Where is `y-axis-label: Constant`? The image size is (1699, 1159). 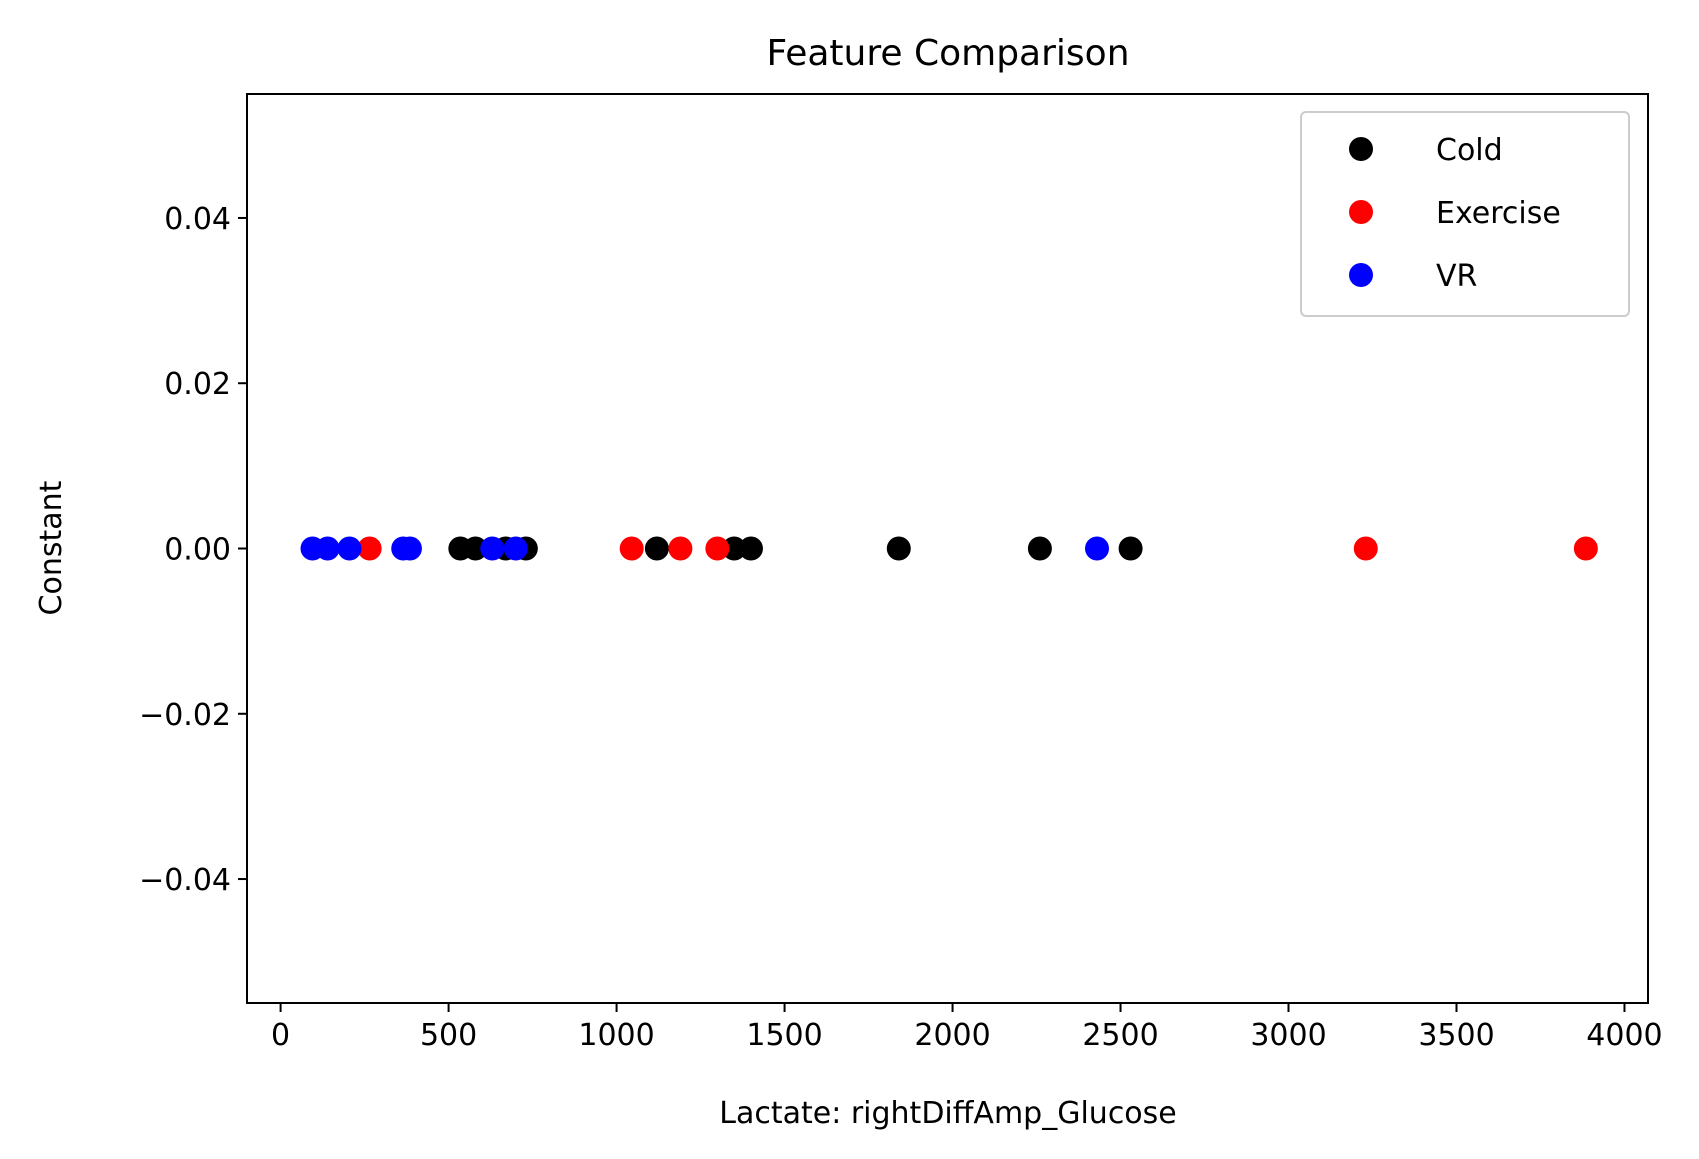 y-axis-label: Constant is located at coordinates (51, 547).